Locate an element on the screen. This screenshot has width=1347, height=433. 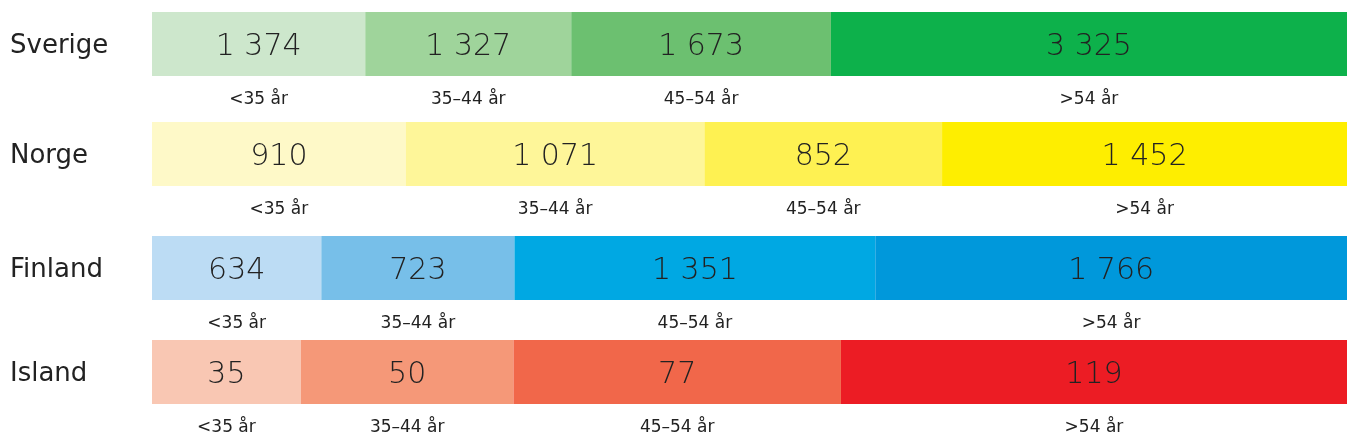
data-label: 852 is located at coordinates (823, 154).